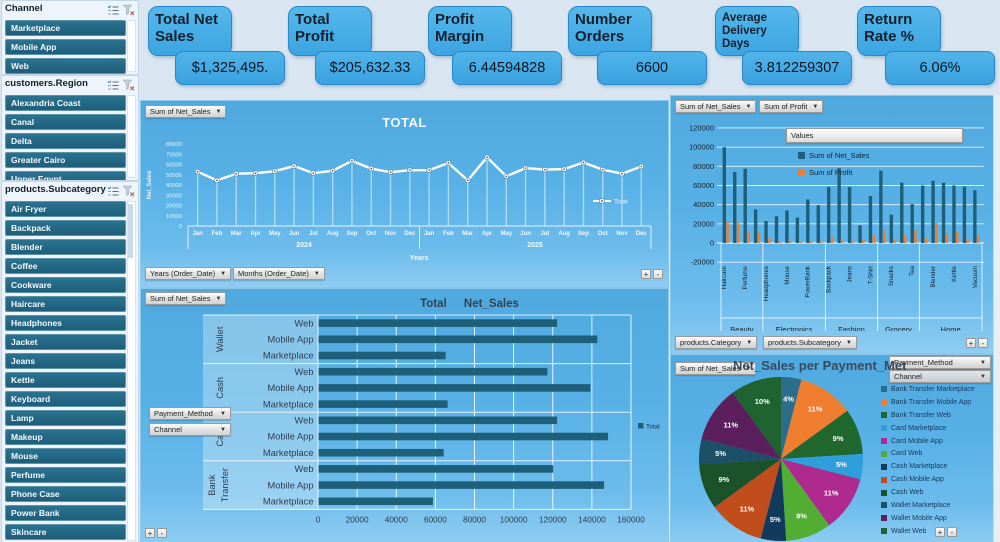 The height and width of the screenshot is (542, 1000). What do you see at coordinates (65, 437) in the screenshot?
I see `slicer-item: Makeup` at bounding box center [65, 437].